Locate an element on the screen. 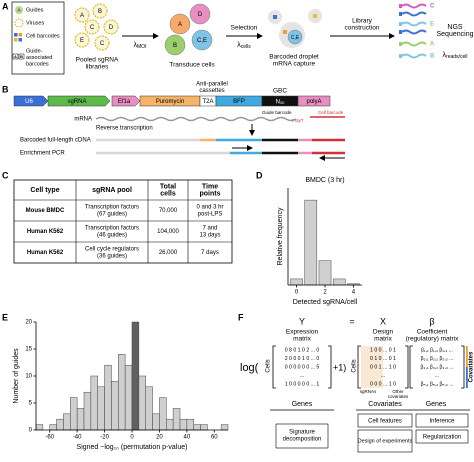  label: PolyT is located at coordinates (298, 120).